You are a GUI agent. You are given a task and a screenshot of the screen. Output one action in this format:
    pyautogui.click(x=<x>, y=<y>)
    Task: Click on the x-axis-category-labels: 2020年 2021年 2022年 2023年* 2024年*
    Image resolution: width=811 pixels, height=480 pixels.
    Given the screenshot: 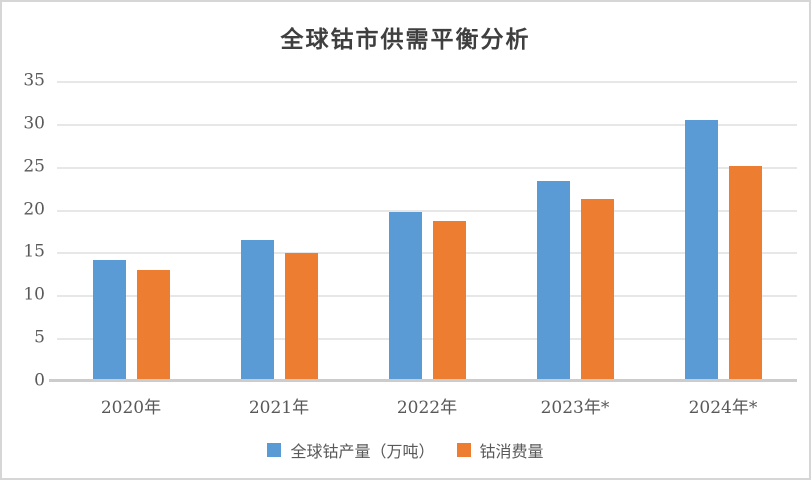 What is the action you would take?
    pyautogui.click(x=427, y=405)
    